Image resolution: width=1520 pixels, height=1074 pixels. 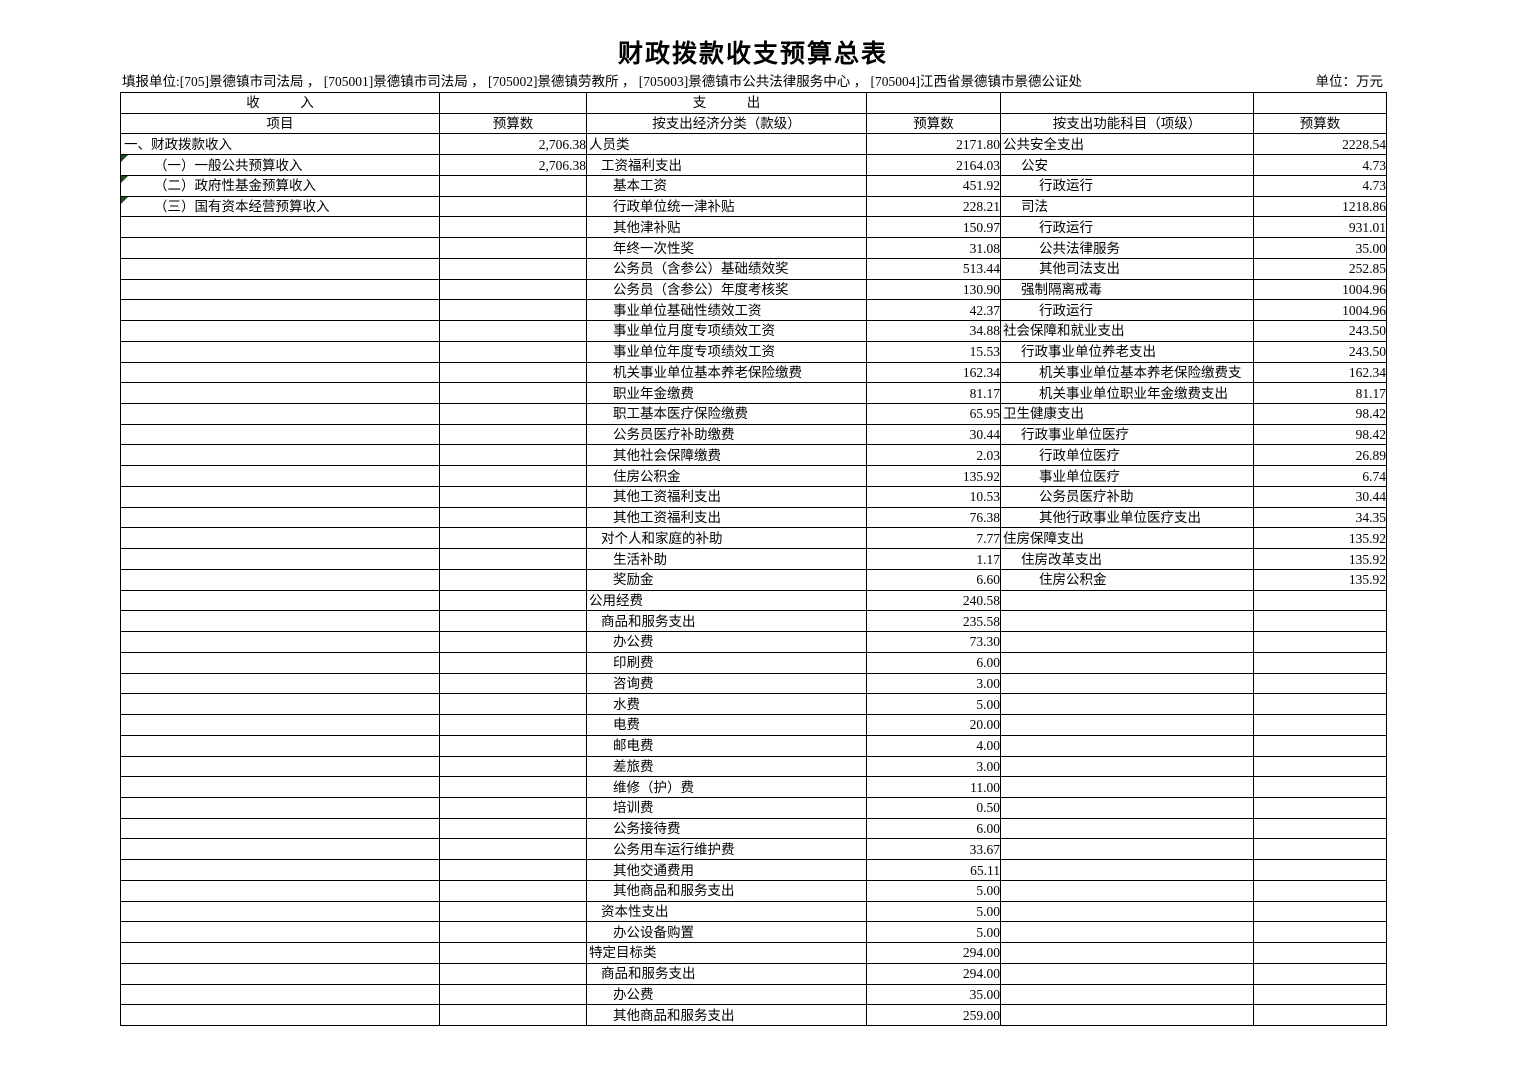 What do you see at coordinates (753, 745) in the screenshot?
I see `table-row: 邮电费 4.00` at bounding box center [753, 745].